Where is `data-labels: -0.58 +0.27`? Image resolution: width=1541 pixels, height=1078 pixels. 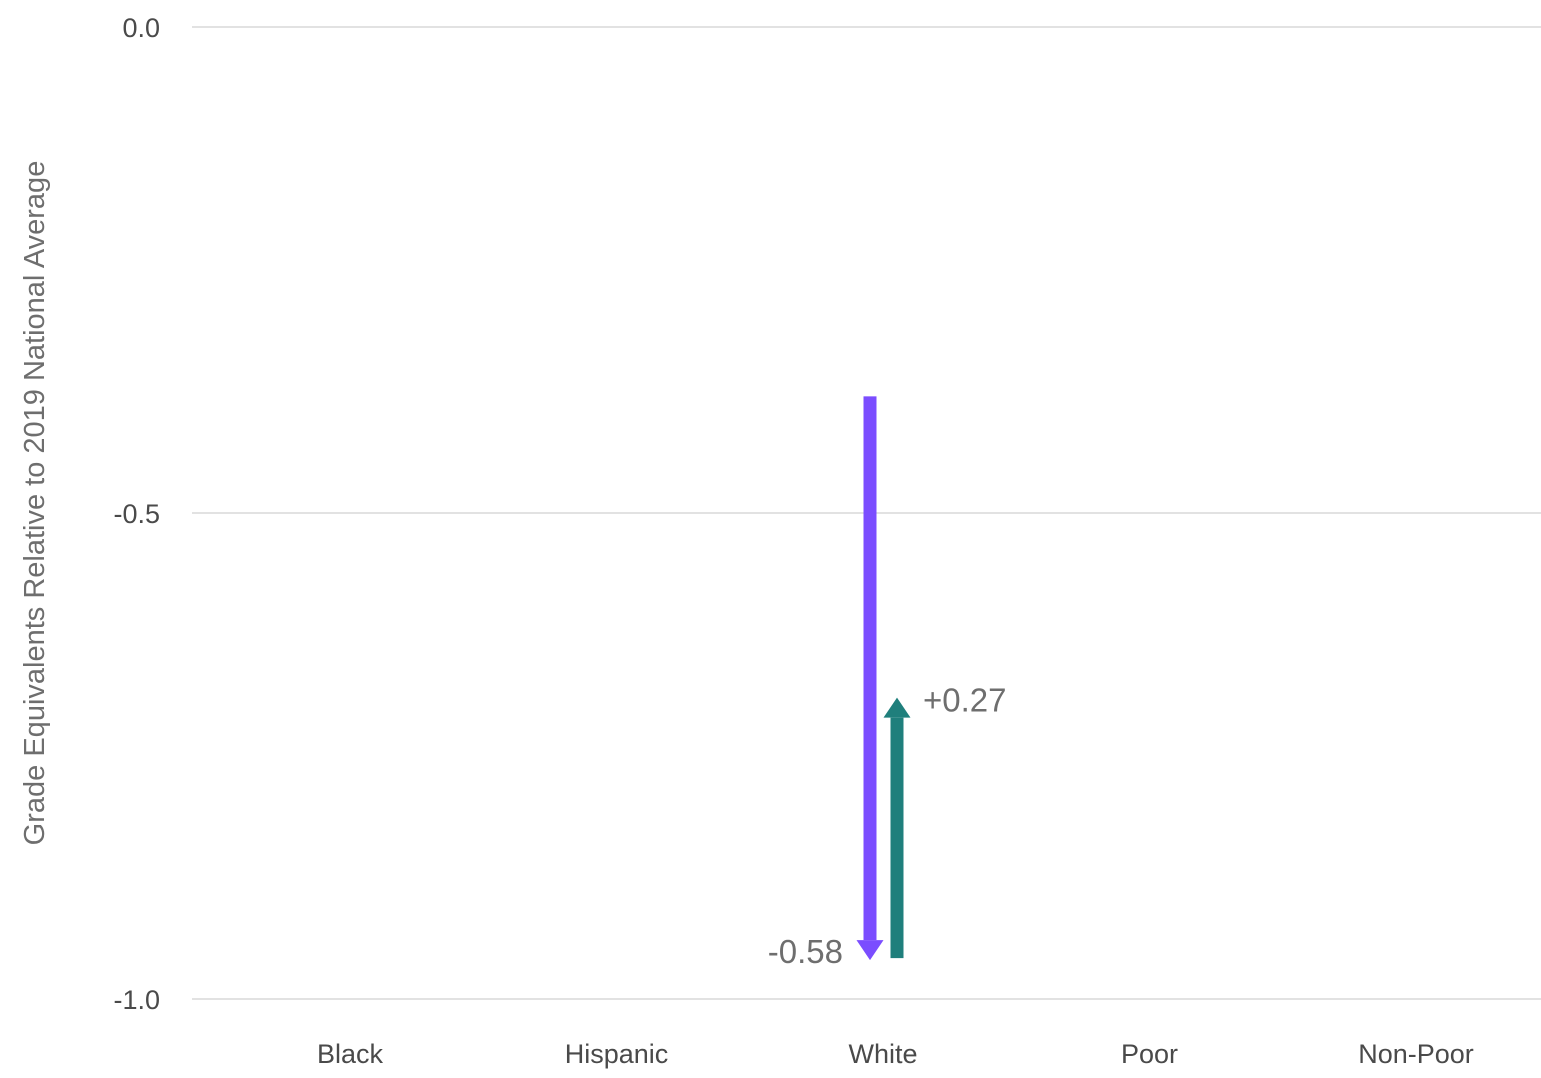 data-labels: -0.58 +0.27 is located at coordinates (887, 826).